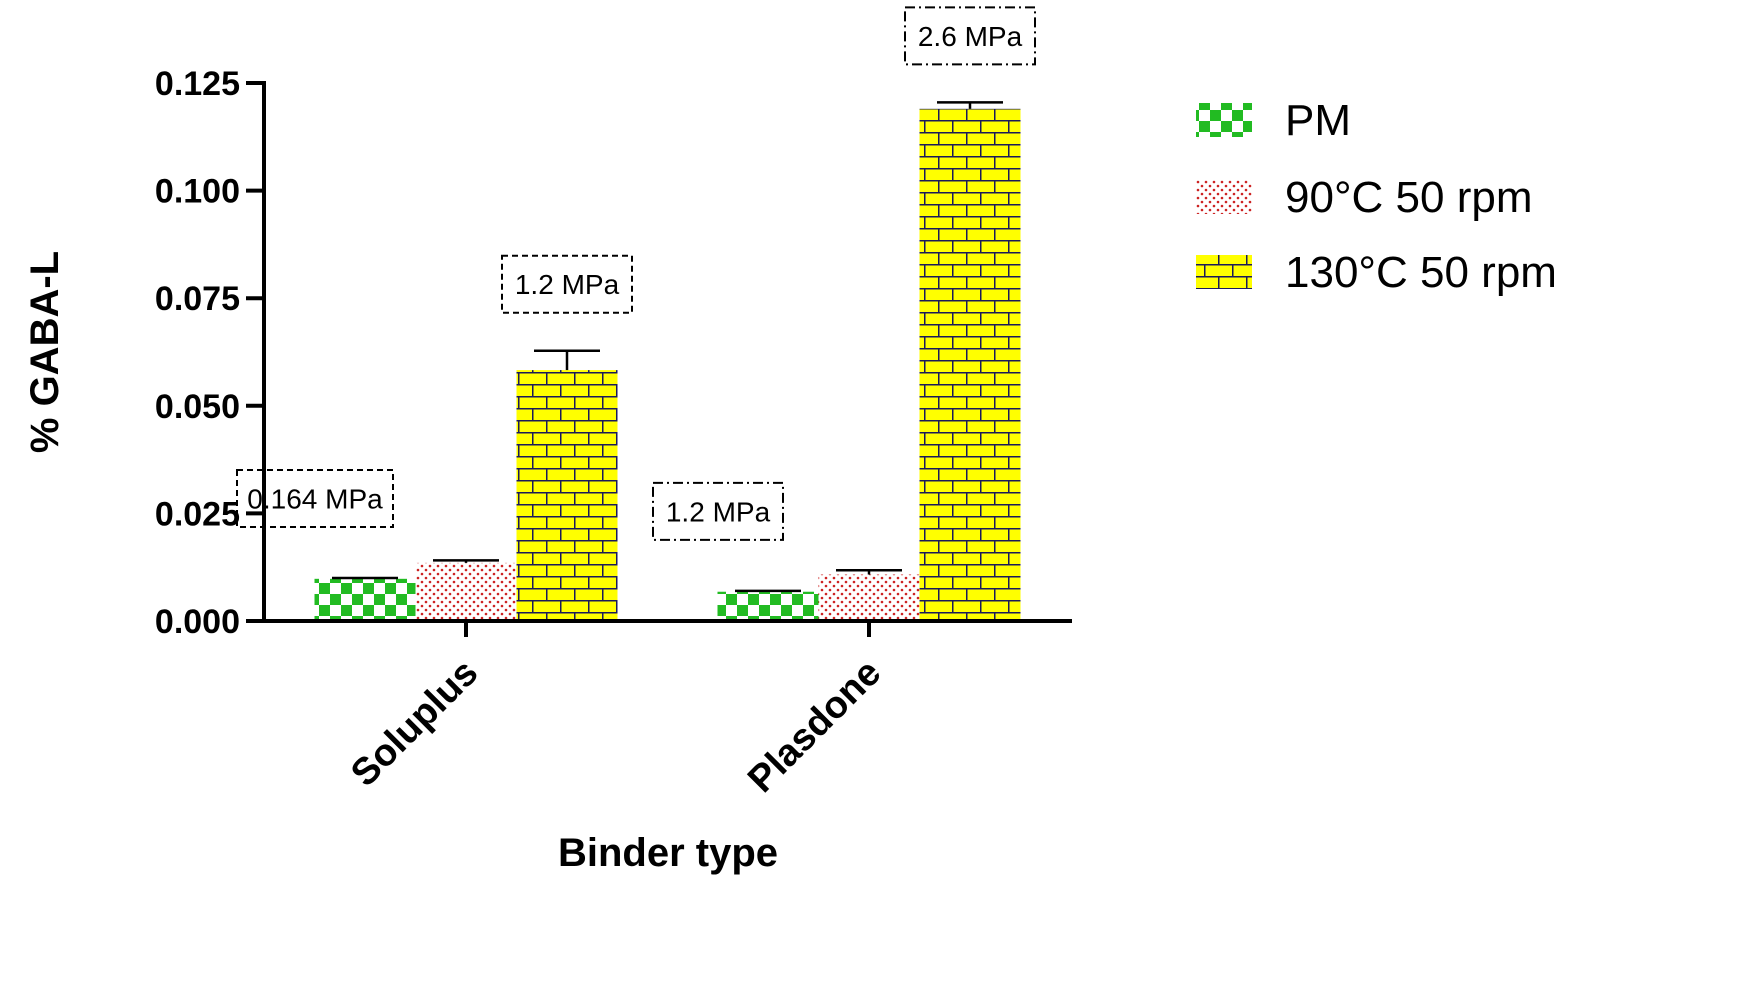 The height and width of the screenshot is (1001, 1751). What do you see at coordinates (197, 192) in the screenshot?
I see `y-tick-label: 0.100` at bounding box center [197, 192].